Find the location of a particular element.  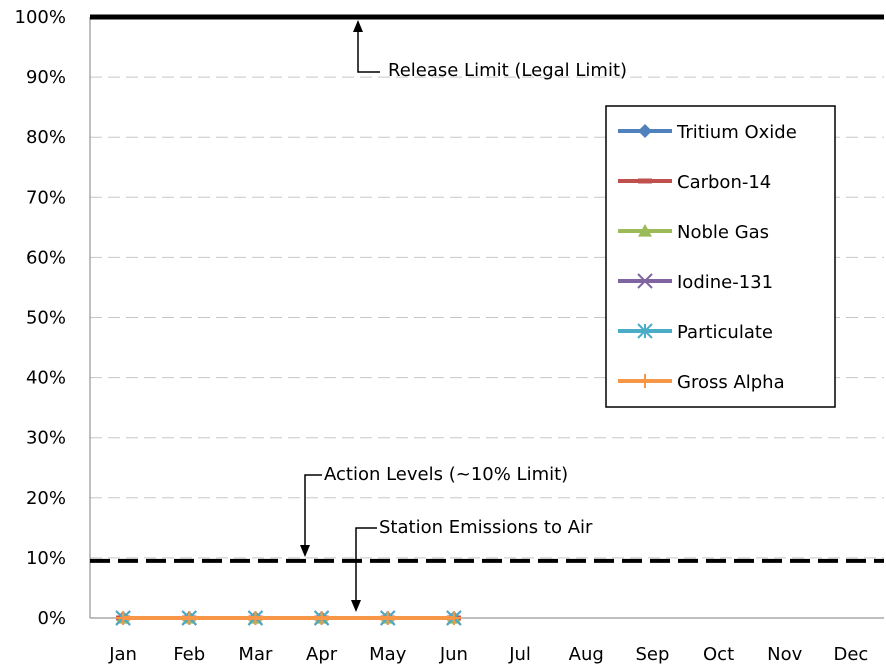

legend-item: Tritium Oxide is located at coordinates (707, 132).